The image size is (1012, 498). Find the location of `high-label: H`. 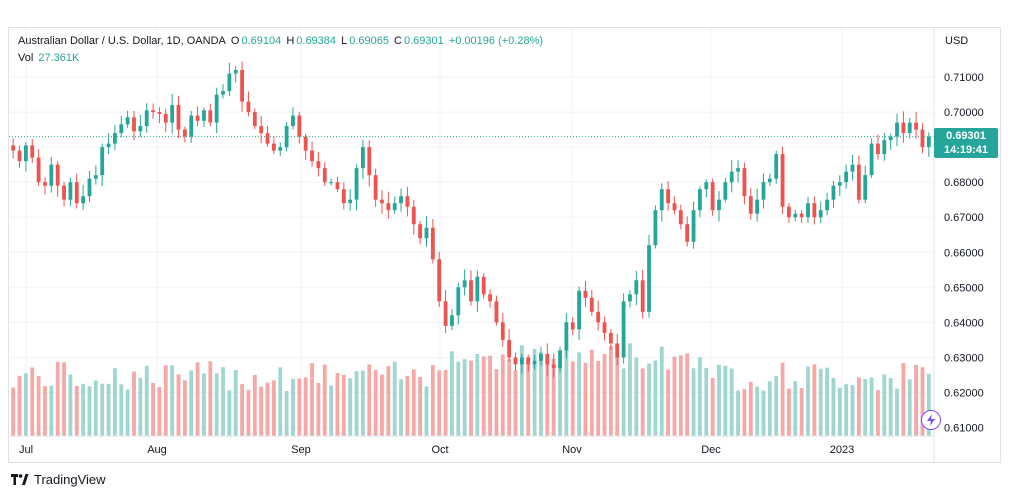

high-label: H is located at coordinates (290, 41).